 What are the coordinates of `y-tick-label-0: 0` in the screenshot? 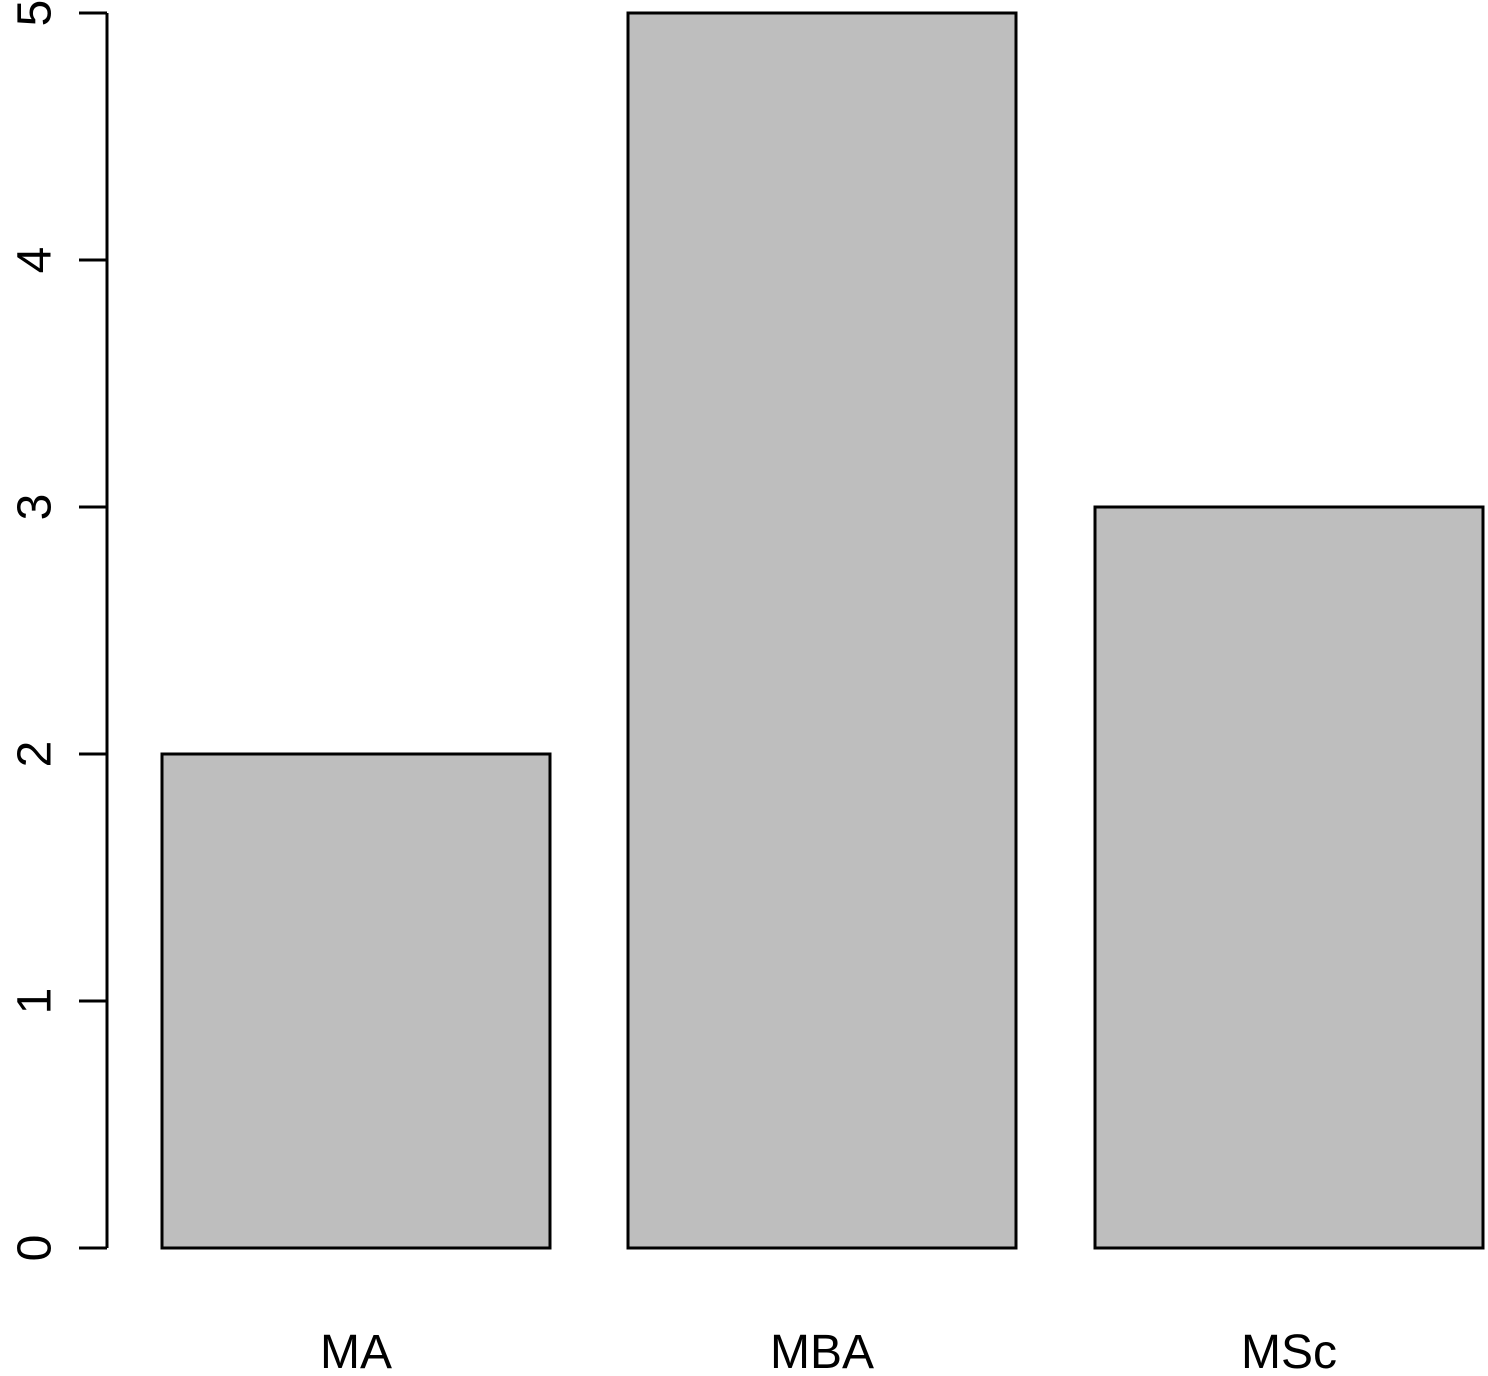 It's located at (35, 1248).